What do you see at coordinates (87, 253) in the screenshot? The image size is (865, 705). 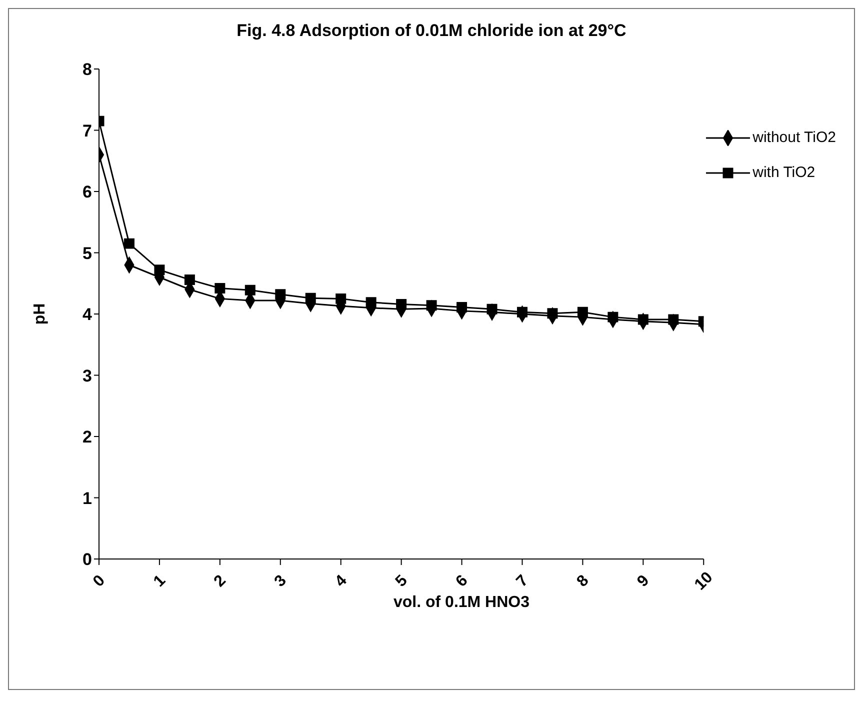 I see `y-tick-label: 5` at bounding box center [87, 253].